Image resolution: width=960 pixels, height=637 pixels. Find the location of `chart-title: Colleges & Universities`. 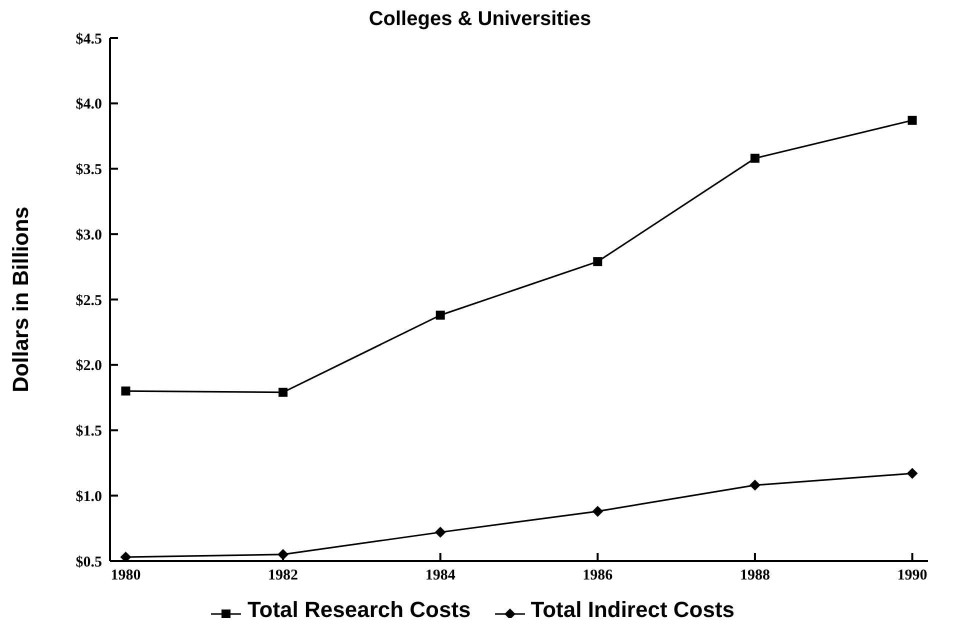

chart-title: Colleges & Universities is located at coordinates (480, 20).